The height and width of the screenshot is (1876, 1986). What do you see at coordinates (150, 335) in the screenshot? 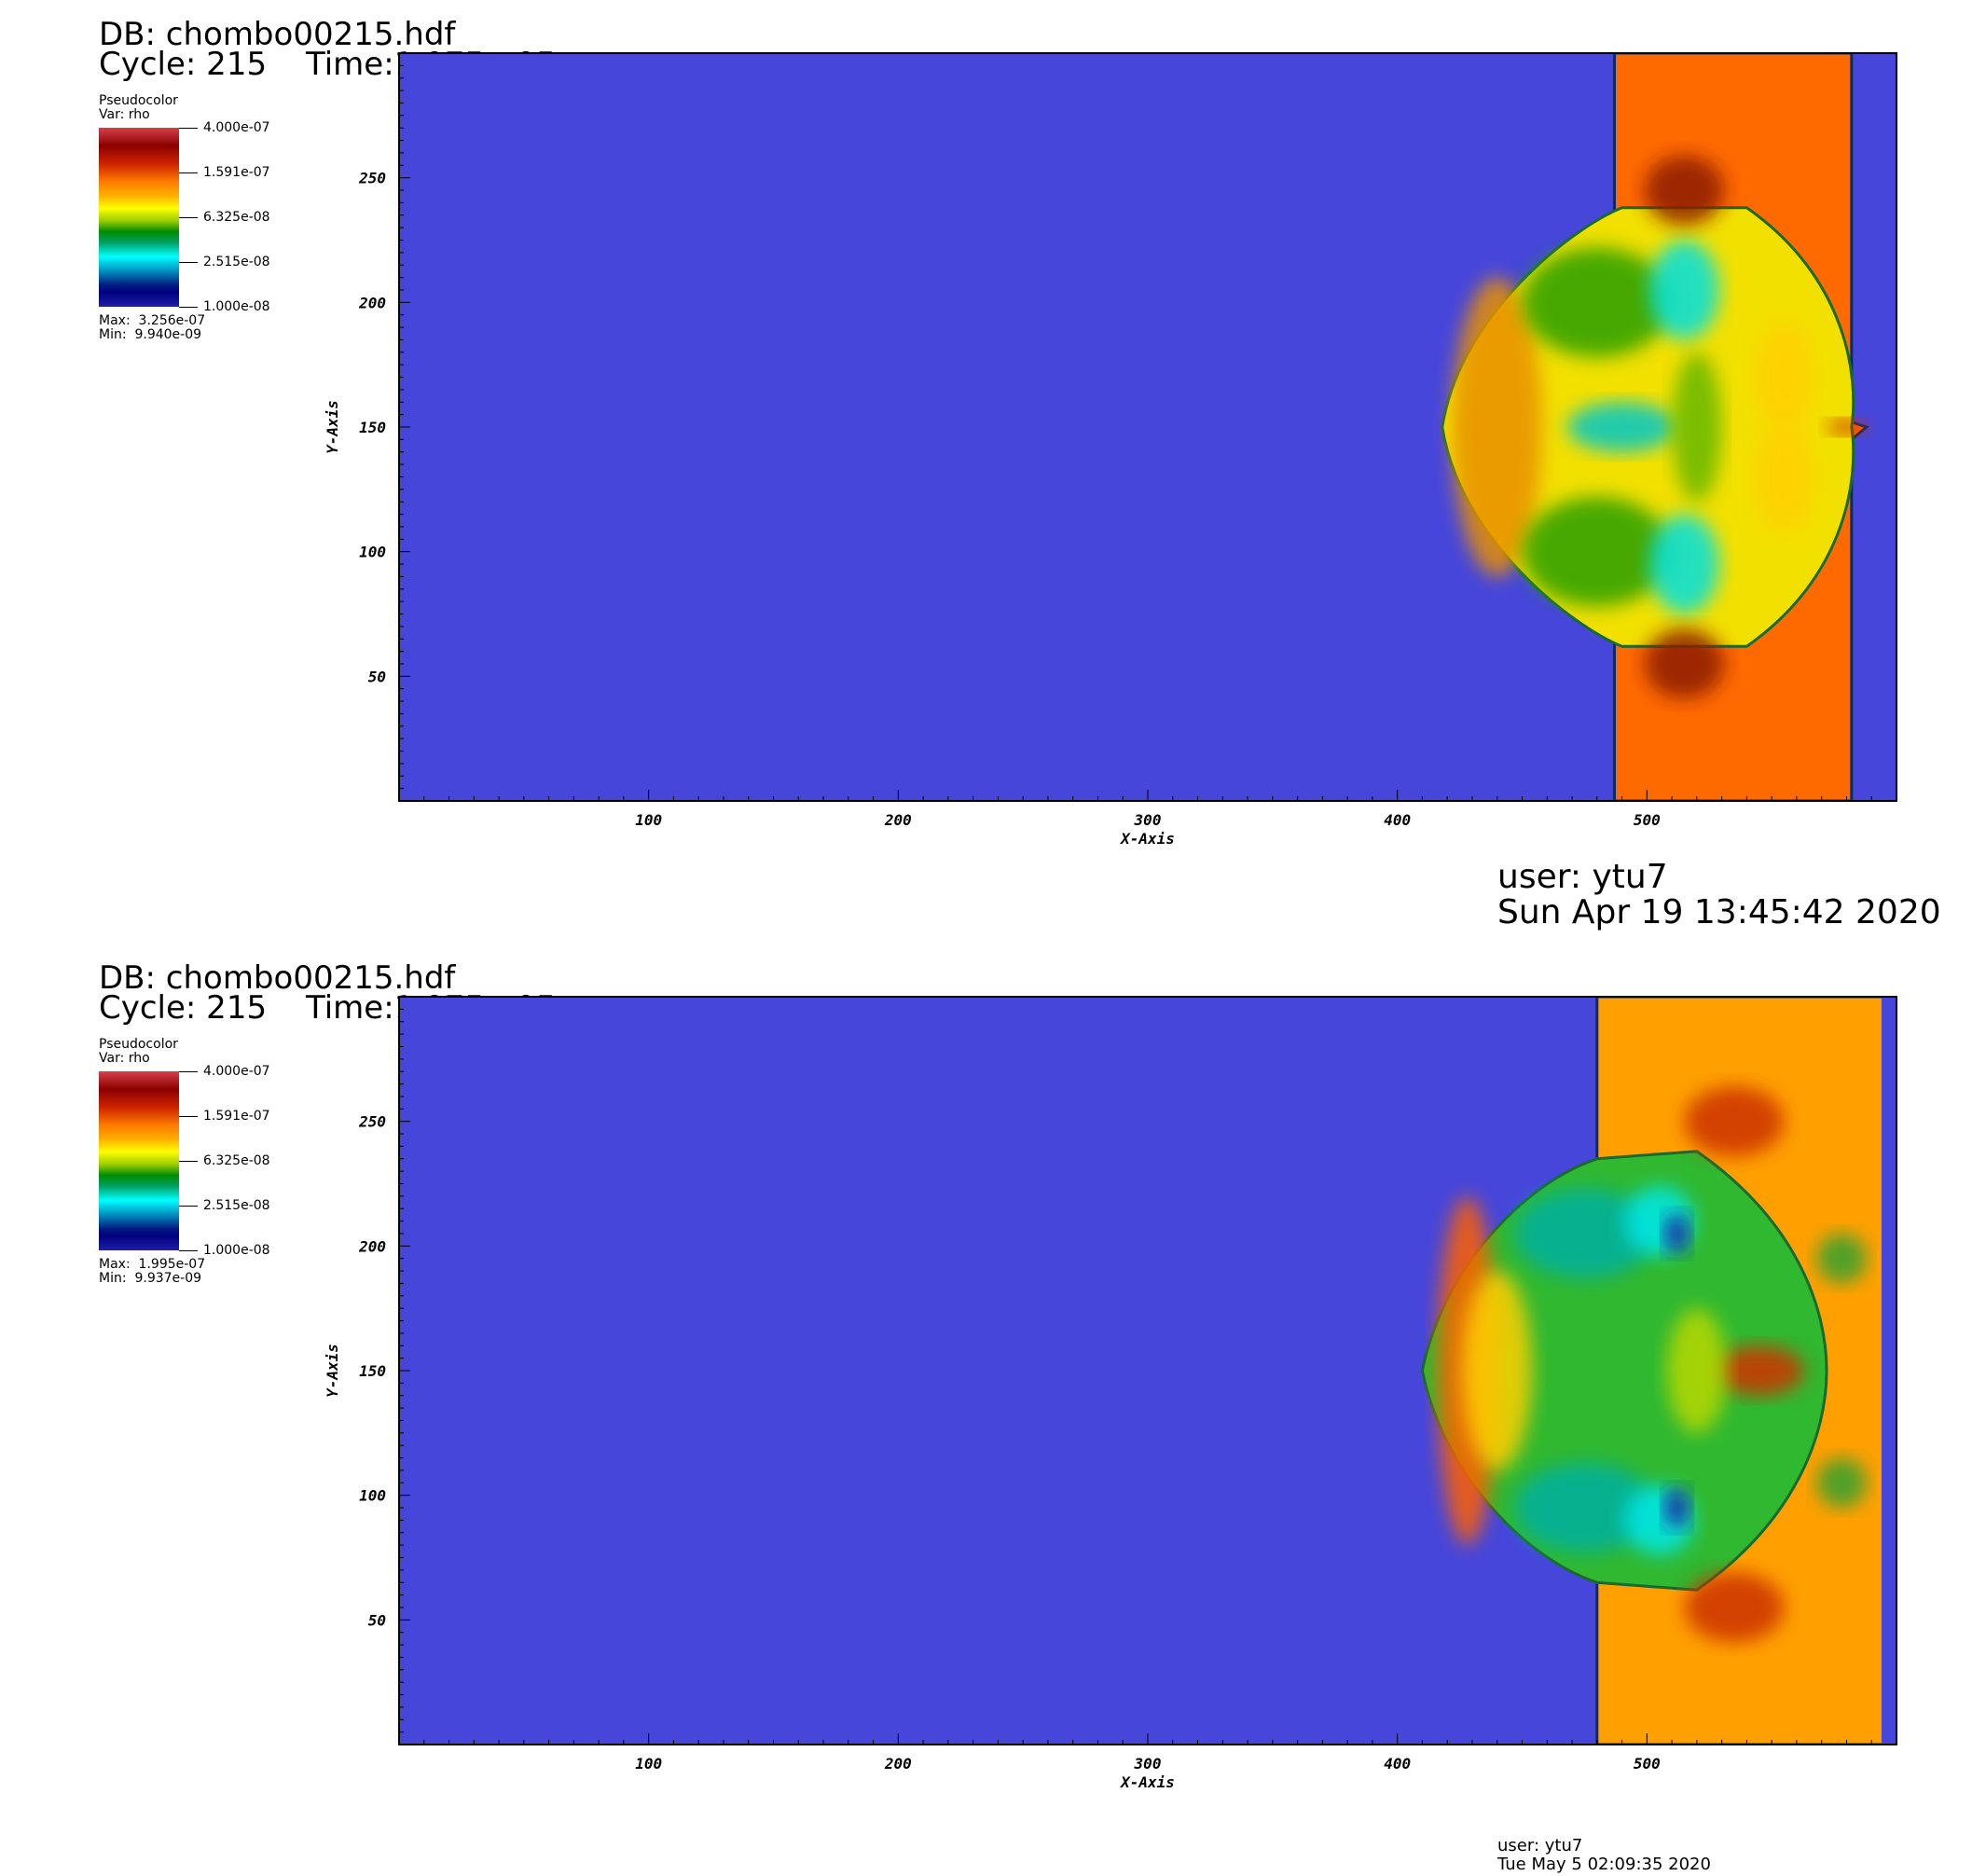
I see `legend-min: Min: 9.940e-09` at bounding box center [150, 335].